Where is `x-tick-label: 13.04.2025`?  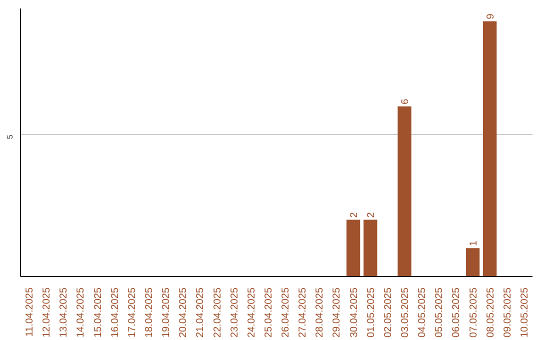 x-tick-label: 13.04.2025 is located at coordinates (64, 312).